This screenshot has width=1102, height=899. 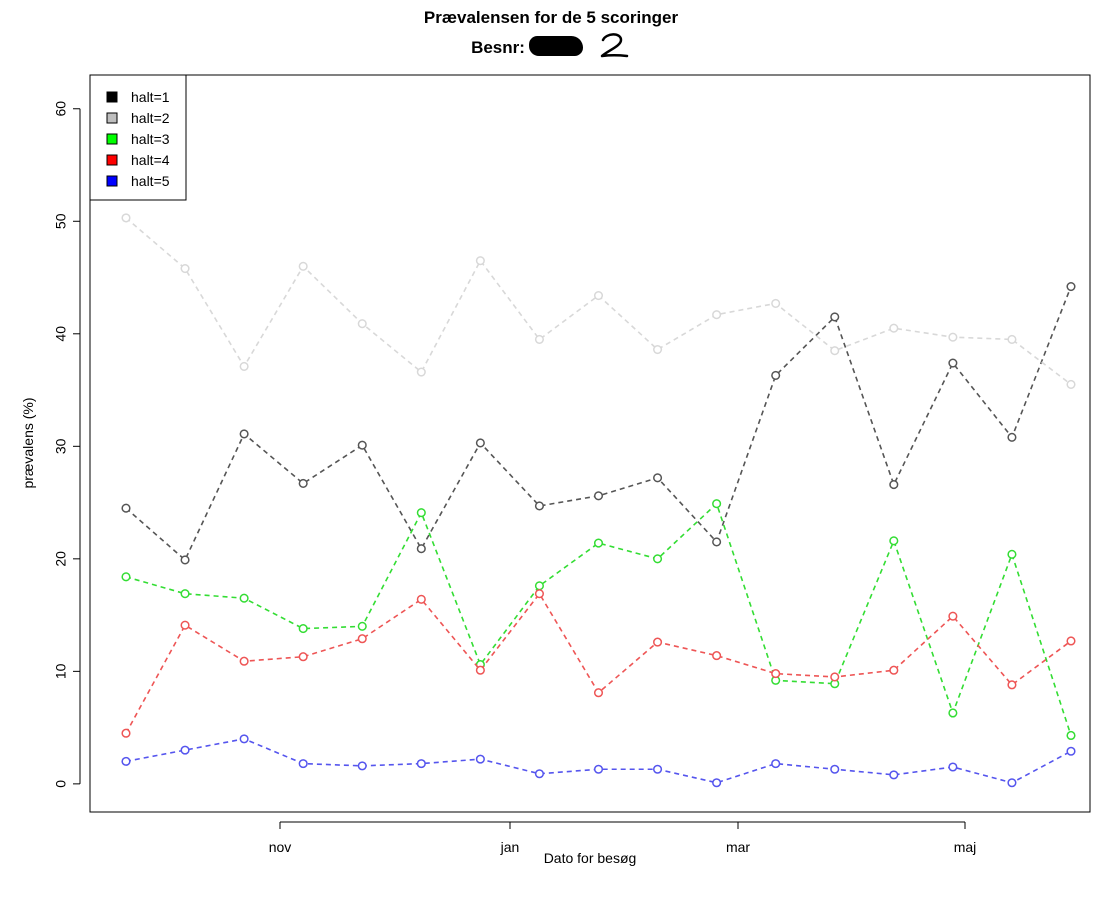 I want to click on chart-subtitle: Besnr:, so click(x=551, y=46).